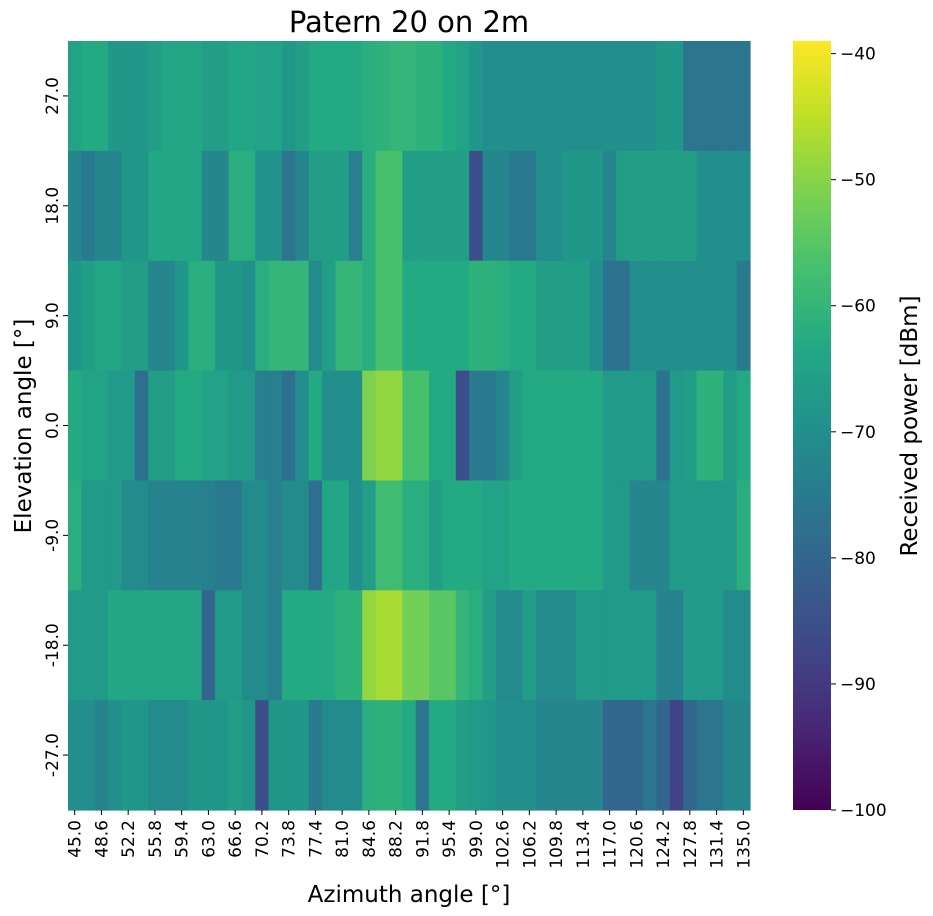  I want to click on x-tick-label: 73.8, so click(290, 839).